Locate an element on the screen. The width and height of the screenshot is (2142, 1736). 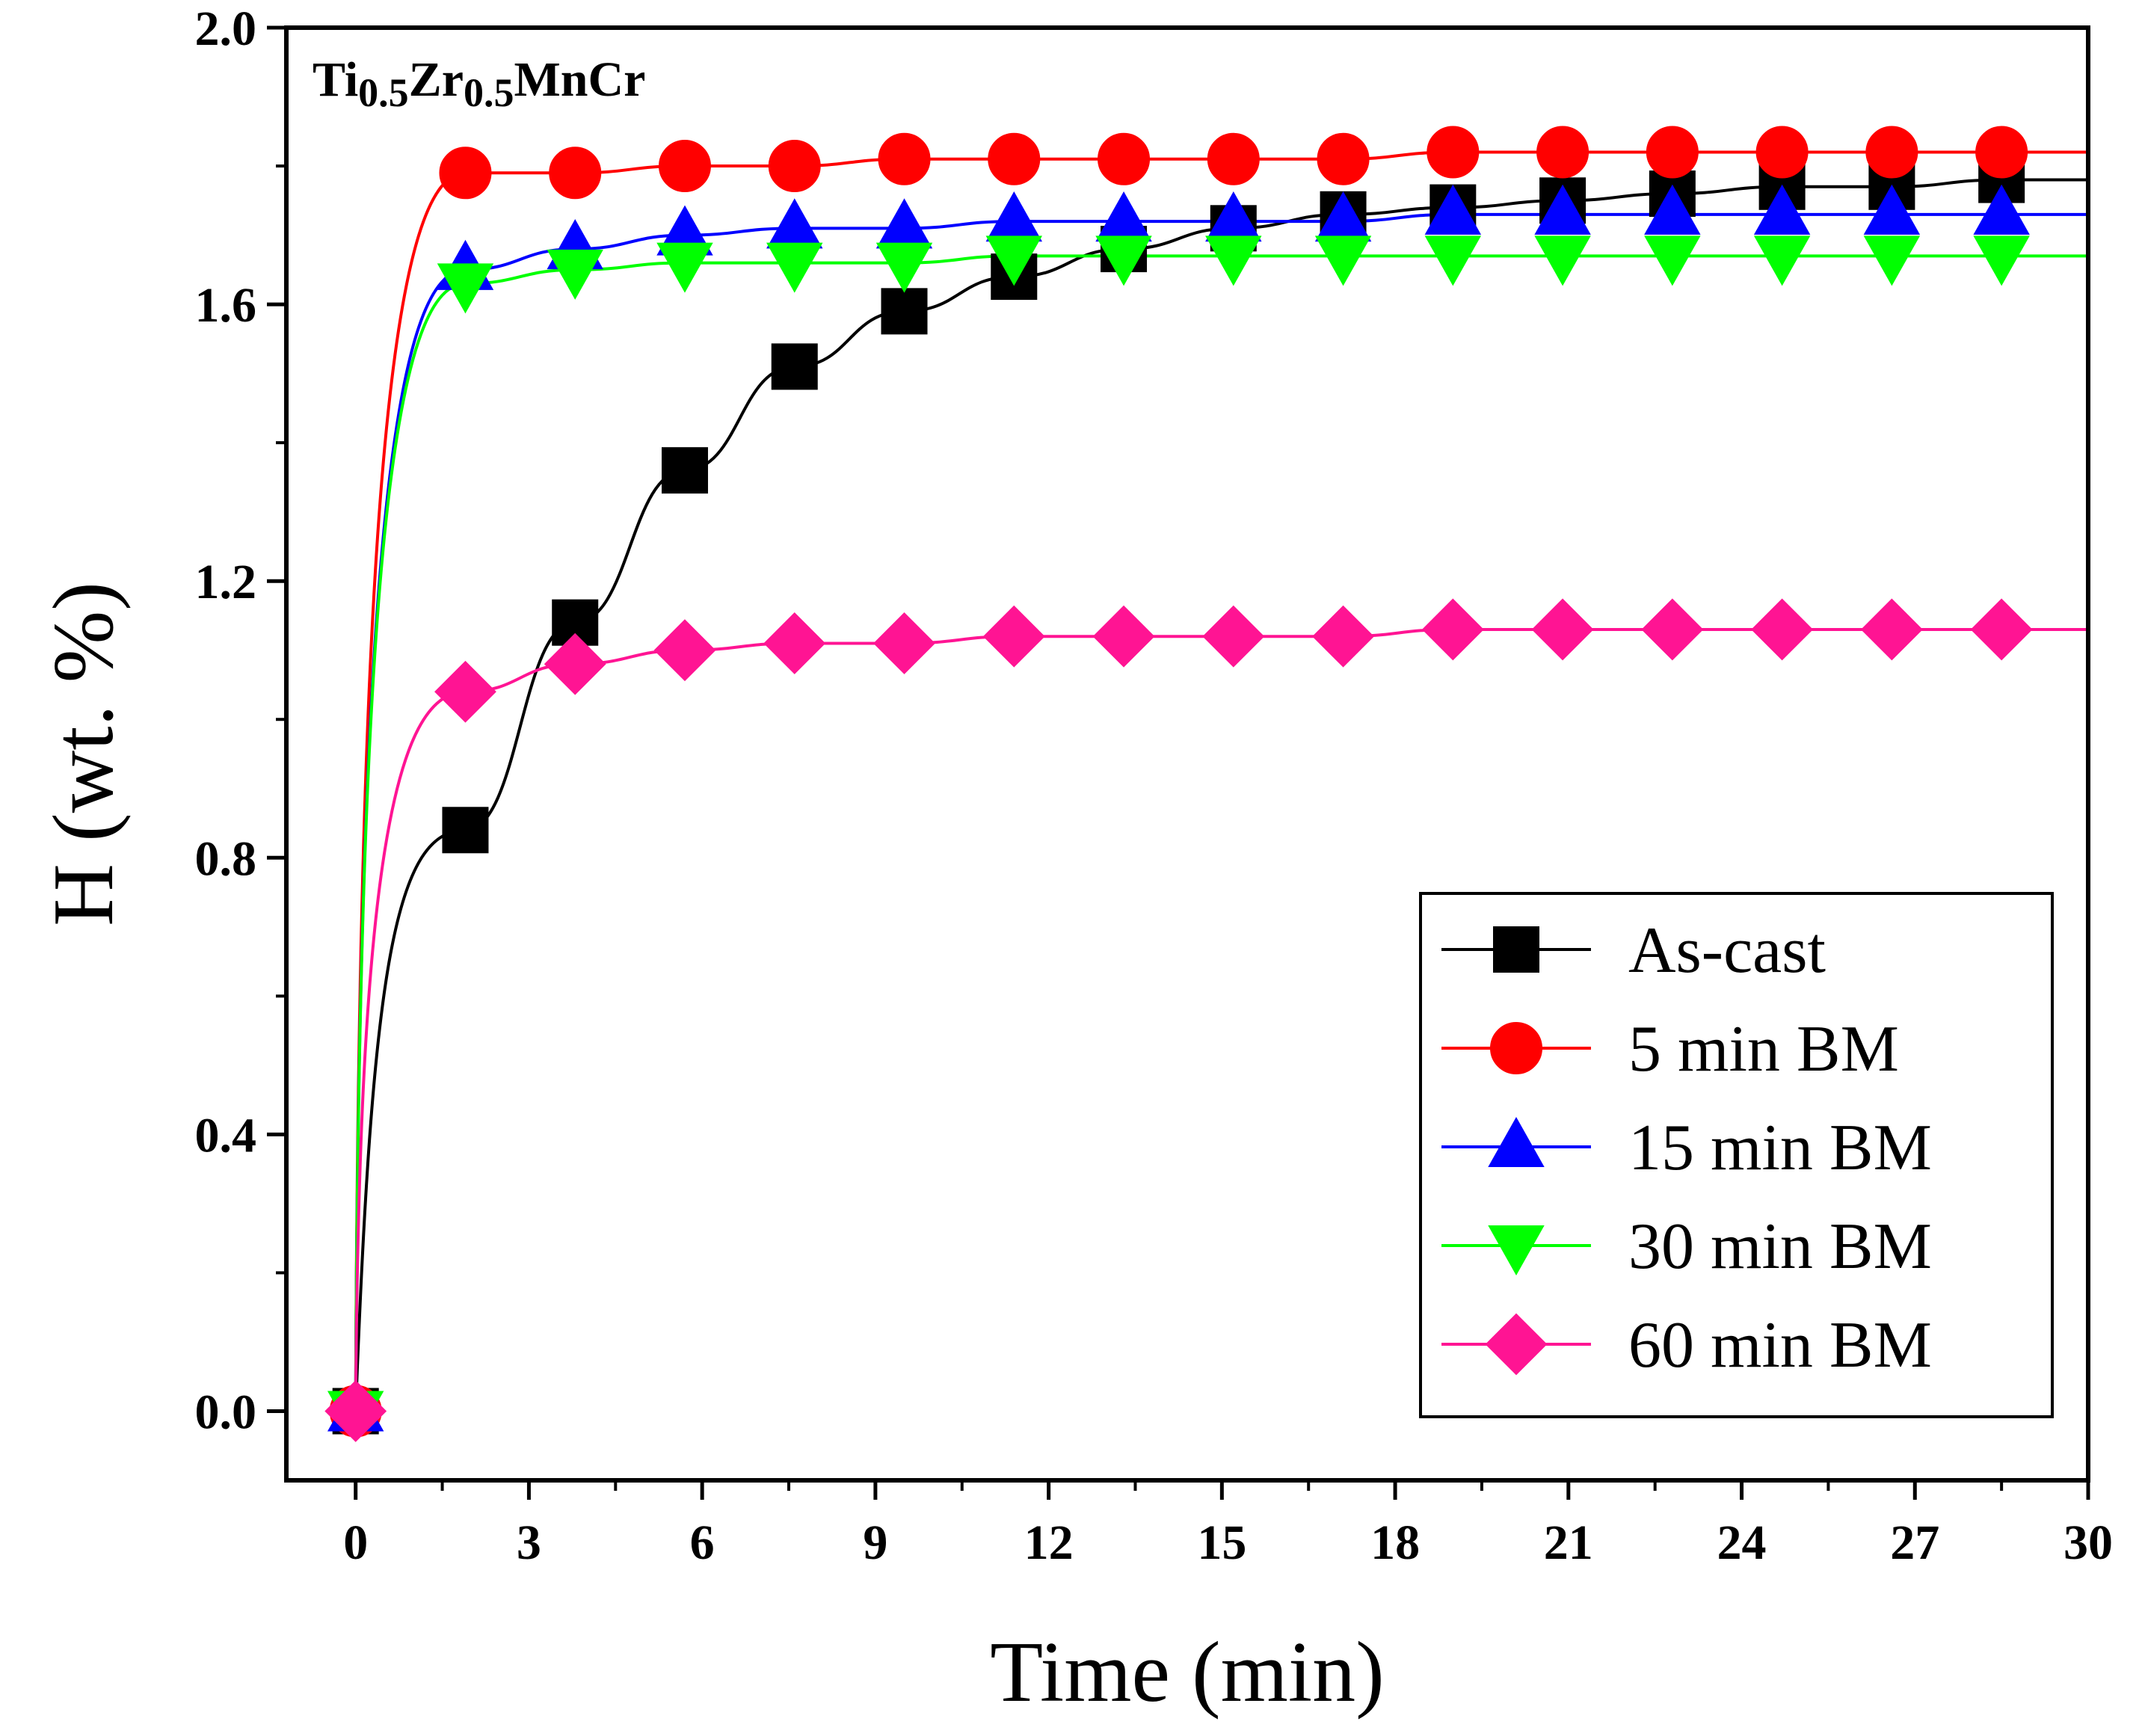
x-tick-label: 24 is located at coordinates (1742, 1542).